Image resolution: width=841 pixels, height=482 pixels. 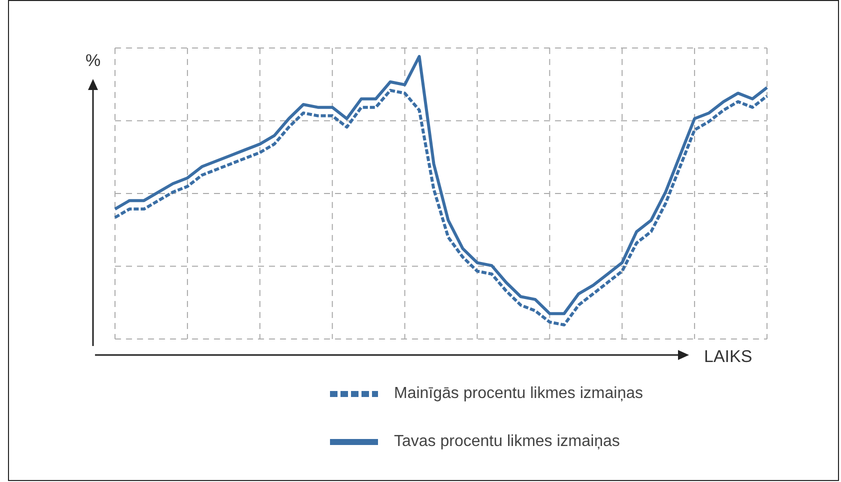 What do you see at coordinates (507, 441) in the screenshot?
I see `legend-label: Tavas procentu likmes izmaiņas` at bounding box center [507, 441].